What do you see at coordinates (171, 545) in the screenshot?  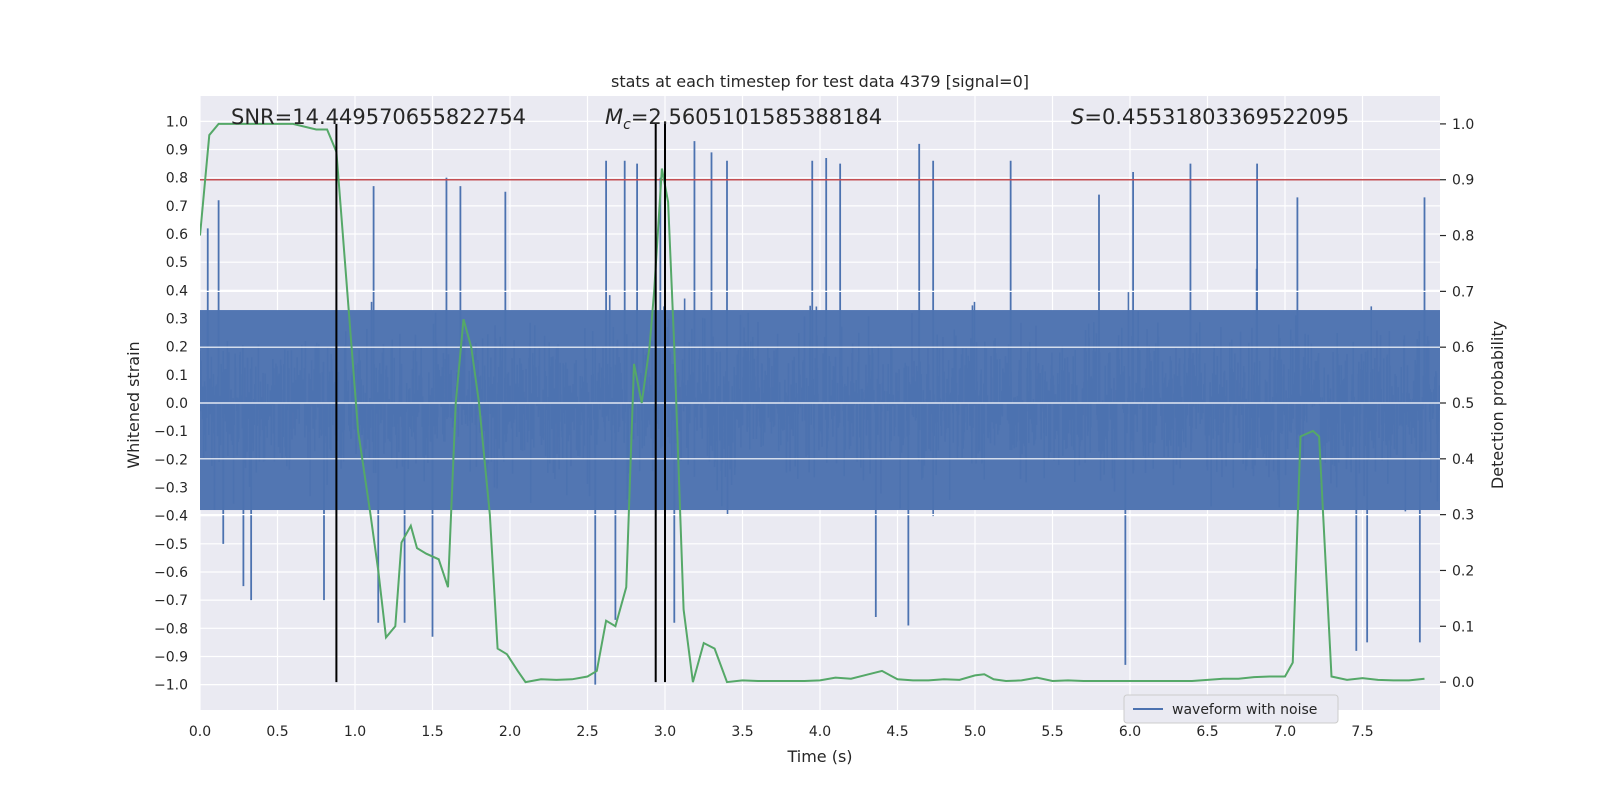 I see `y-tick-label: −0.5` at bounding box center [171, 545].